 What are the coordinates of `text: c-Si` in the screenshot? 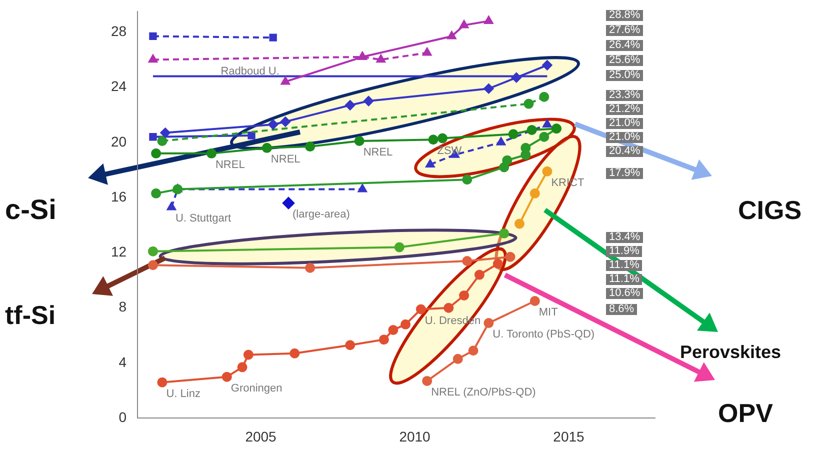 It's located at (30, 210).